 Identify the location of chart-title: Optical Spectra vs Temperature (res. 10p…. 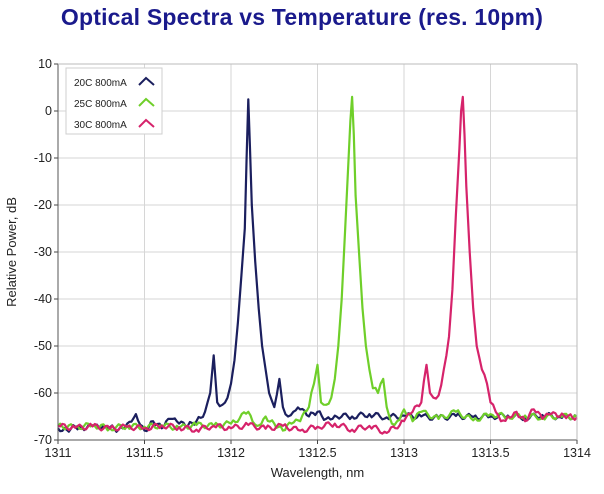
(302, 17).